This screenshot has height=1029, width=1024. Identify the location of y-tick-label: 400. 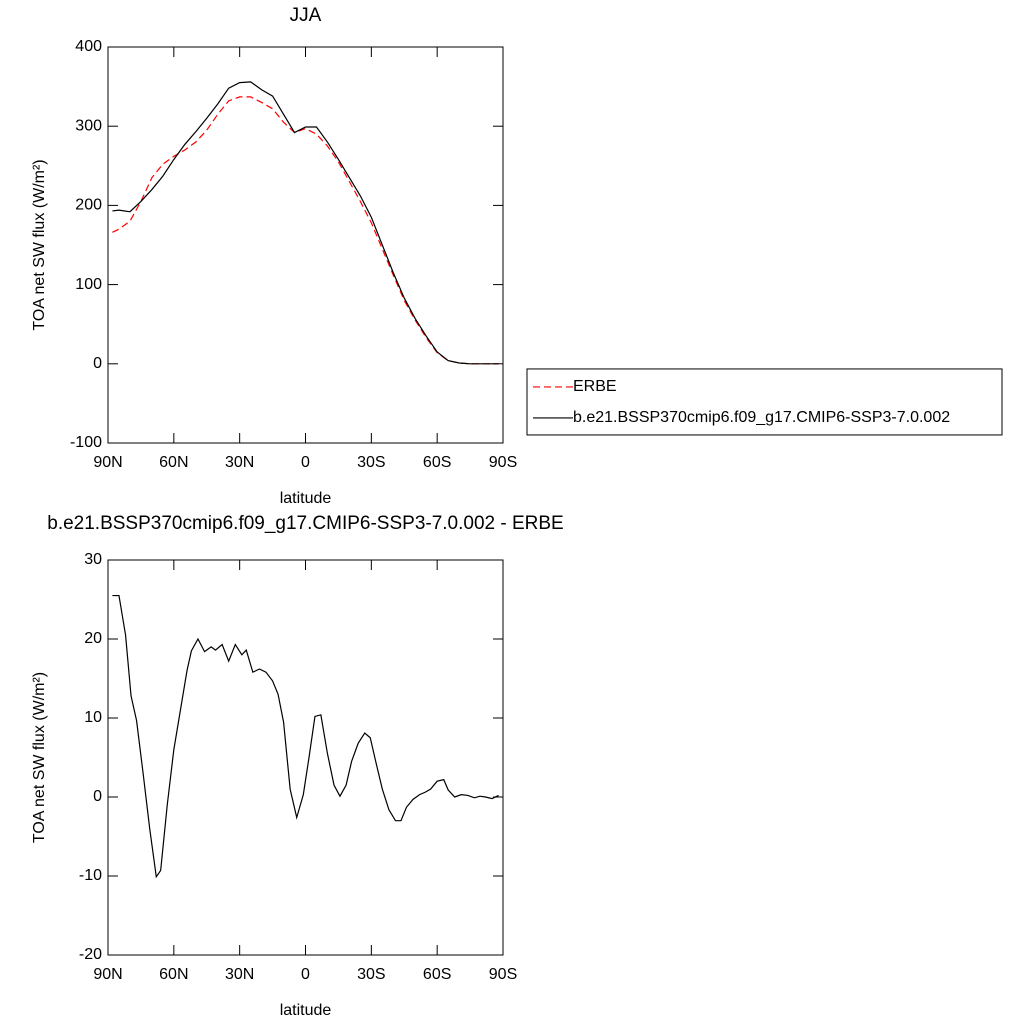
(88, 46).